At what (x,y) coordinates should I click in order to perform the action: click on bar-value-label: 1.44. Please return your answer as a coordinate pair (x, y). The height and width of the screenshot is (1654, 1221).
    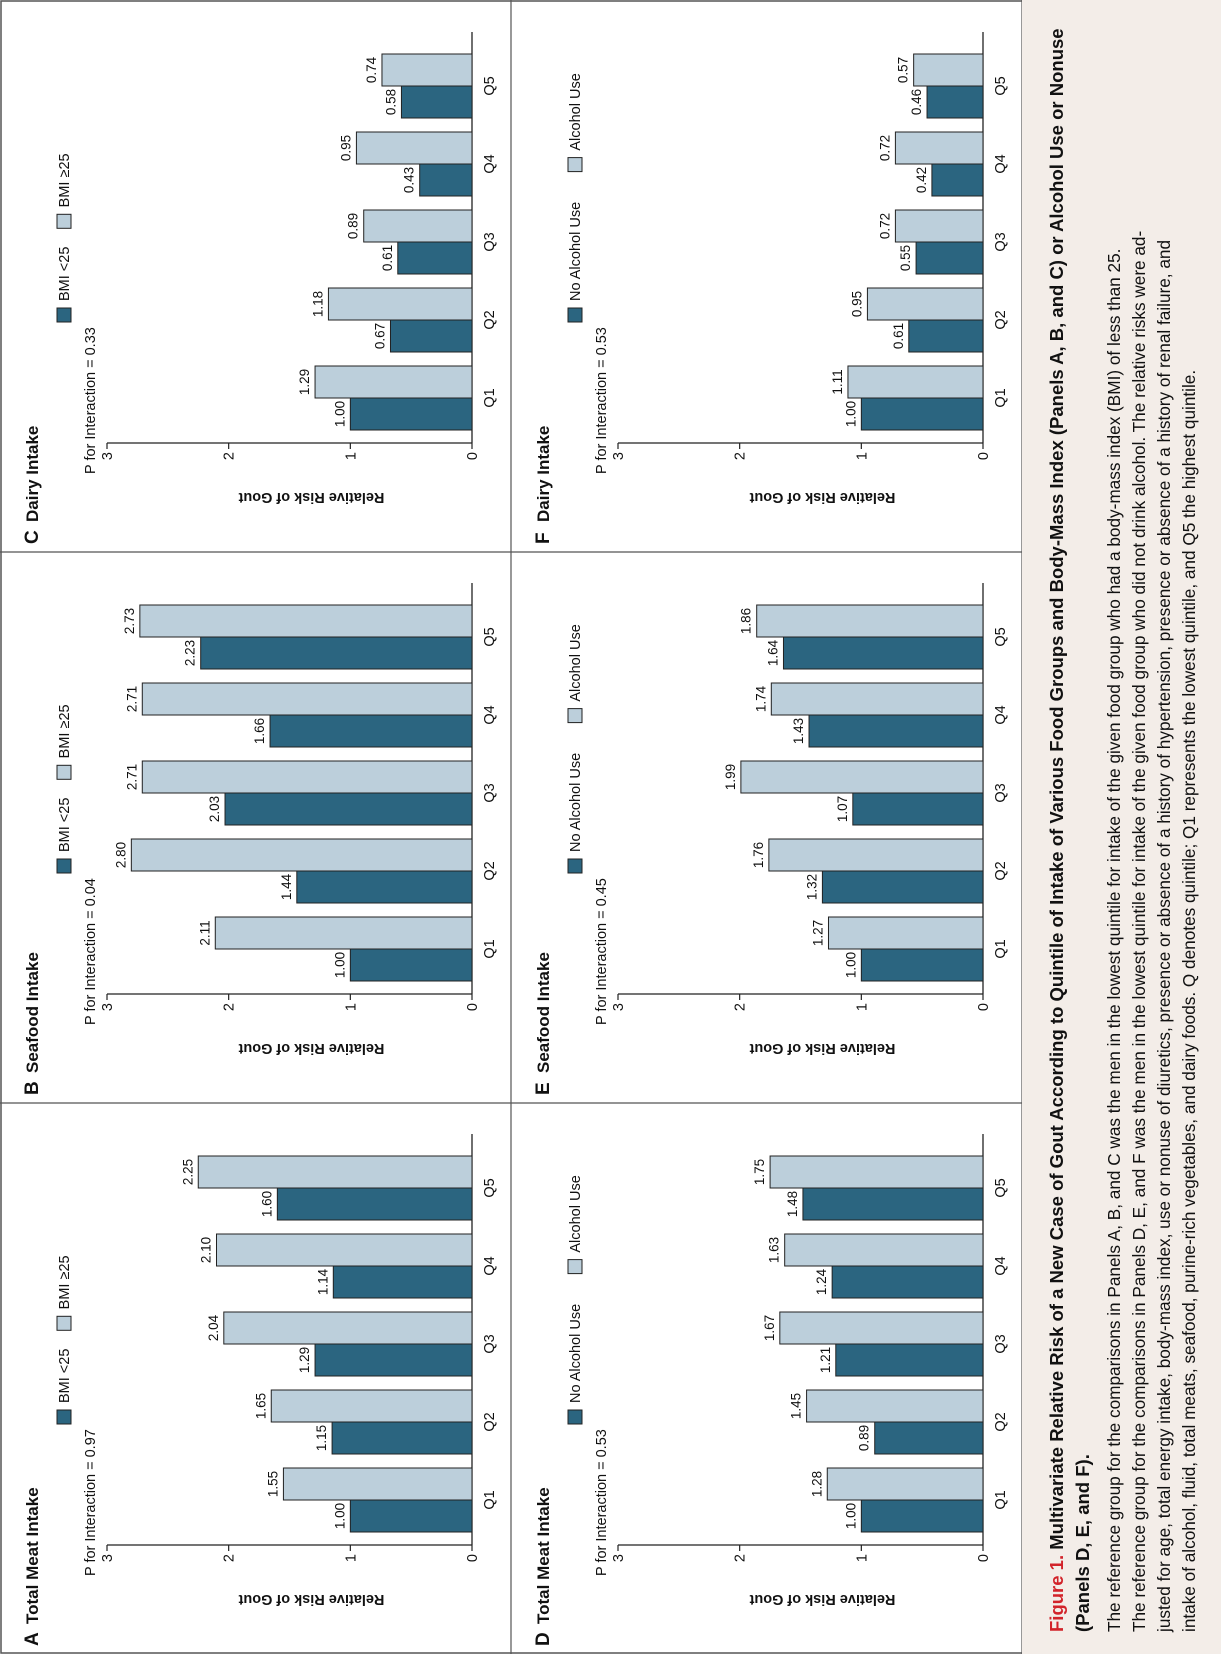
    Looking at the image, I should click on (286, 886).